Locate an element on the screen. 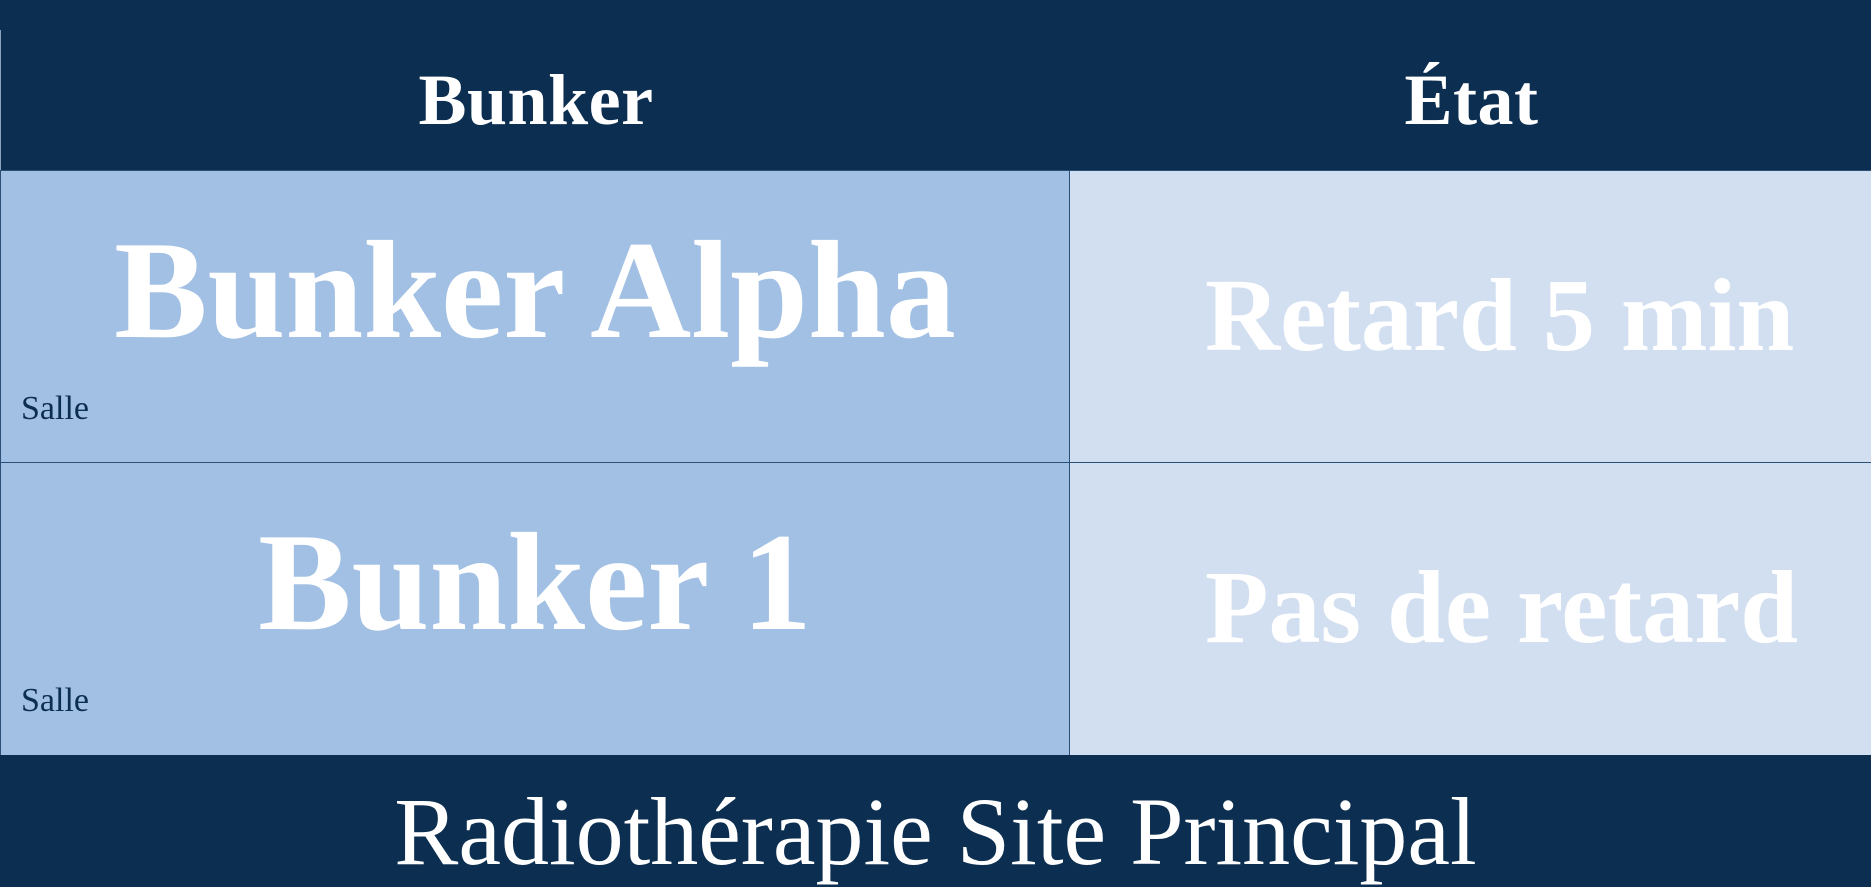 The image size is (1871, 887). room-name: Bunker 1 is located at coordinates (535, 582).